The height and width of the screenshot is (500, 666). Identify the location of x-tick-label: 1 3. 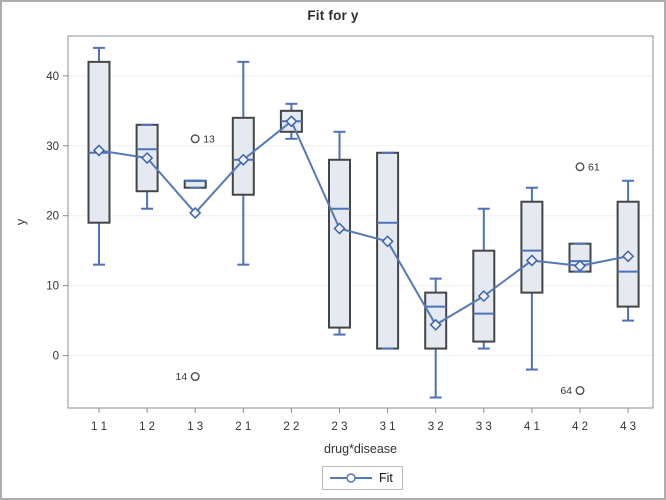
(195, 427).